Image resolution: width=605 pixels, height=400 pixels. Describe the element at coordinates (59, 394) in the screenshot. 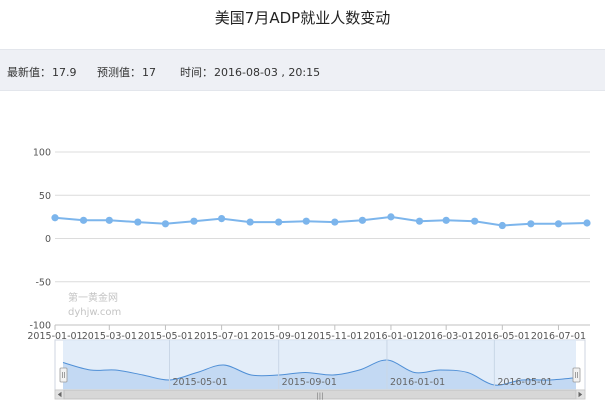

I see `chevron-left-icon` at that location.